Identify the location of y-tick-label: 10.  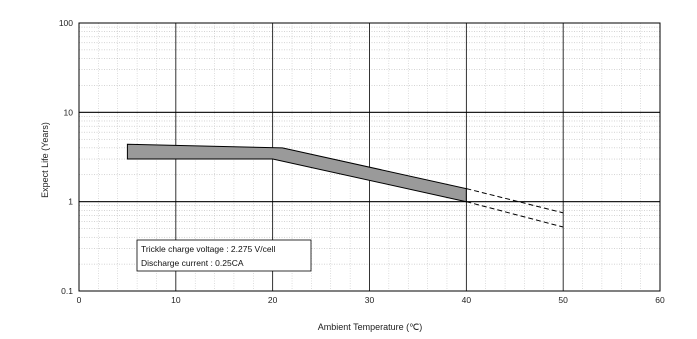
(69, 112).